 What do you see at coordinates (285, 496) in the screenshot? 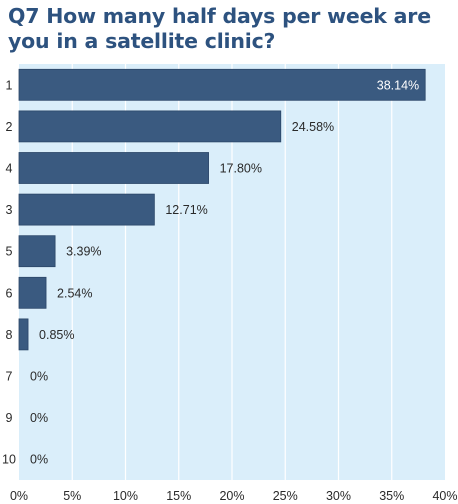
I see `x-tick-label: 25%` at bounding box center [285, 496].